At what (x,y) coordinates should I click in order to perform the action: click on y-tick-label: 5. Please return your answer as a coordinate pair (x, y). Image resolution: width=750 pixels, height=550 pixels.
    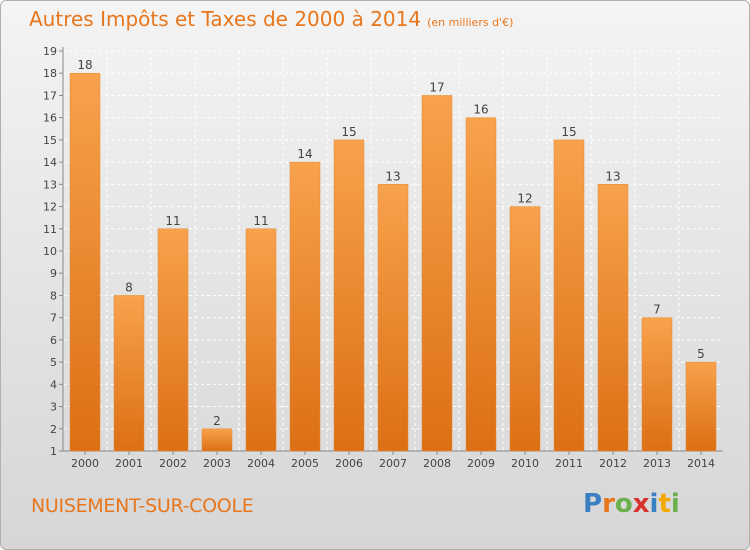
    Looking at the image, I should click on (53, 362).